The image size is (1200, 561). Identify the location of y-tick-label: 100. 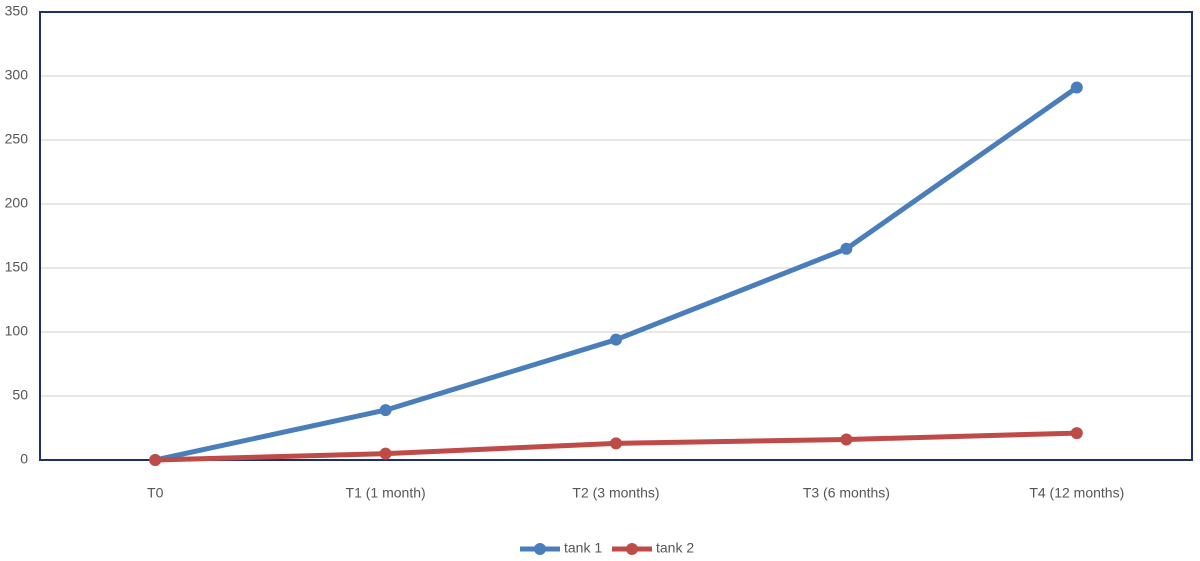
(17, 331).